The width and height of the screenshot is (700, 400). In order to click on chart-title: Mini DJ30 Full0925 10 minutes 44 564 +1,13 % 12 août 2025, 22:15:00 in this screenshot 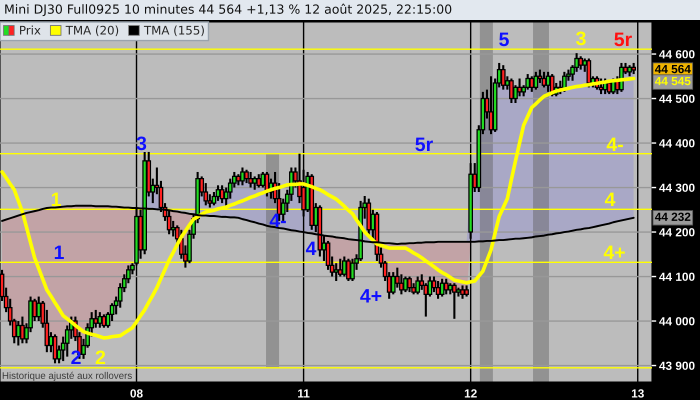, I will do `click(228, 10)`.